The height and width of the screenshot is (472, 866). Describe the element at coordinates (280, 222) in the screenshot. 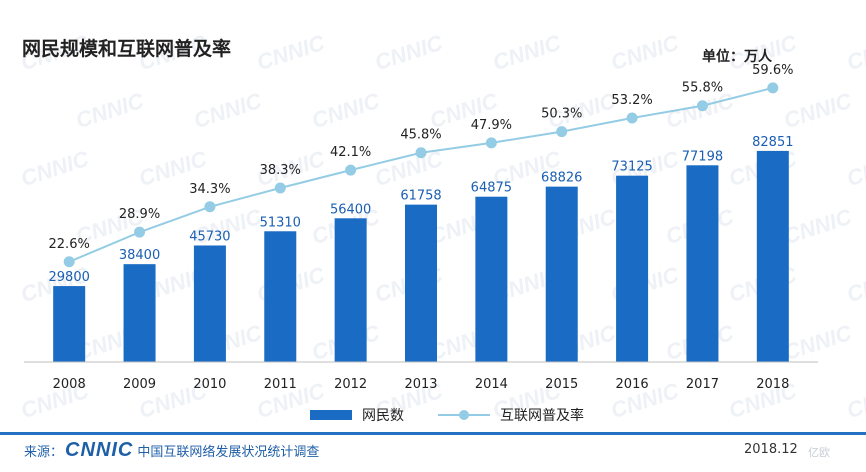

I see `bar-value-label: 51310` at that location.